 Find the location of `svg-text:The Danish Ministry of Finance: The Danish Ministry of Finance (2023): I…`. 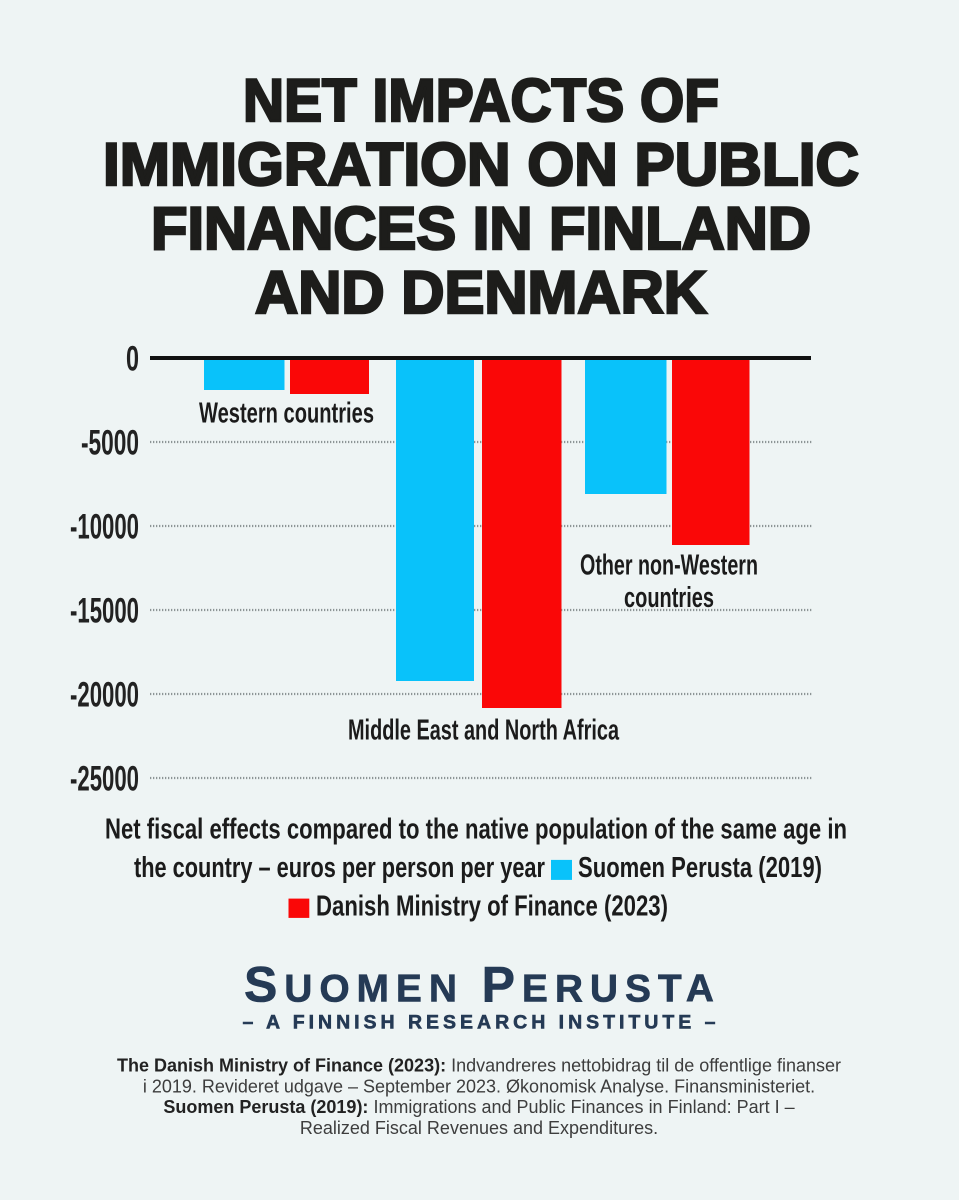

svg-text:The Danish Ministry of Finance: The Danish Ministry of Finance (2023): I… is located at coordinates (479, 1065).